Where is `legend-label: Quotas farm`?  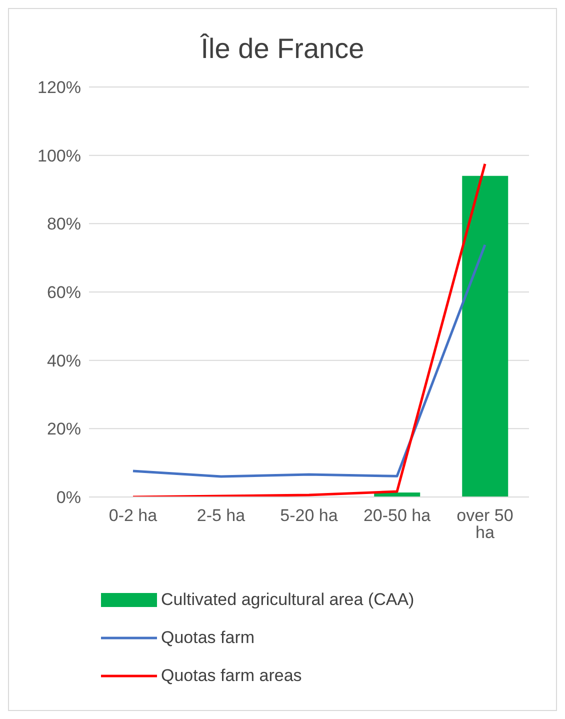 legend-label: Quotas farm is located at coordinates (208, 638).